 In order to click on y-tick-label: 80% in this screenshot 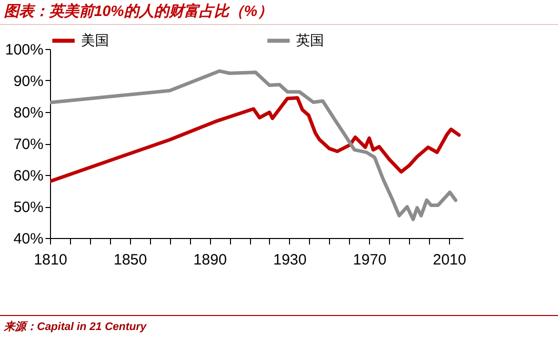, I will do `click(28, 113)`.